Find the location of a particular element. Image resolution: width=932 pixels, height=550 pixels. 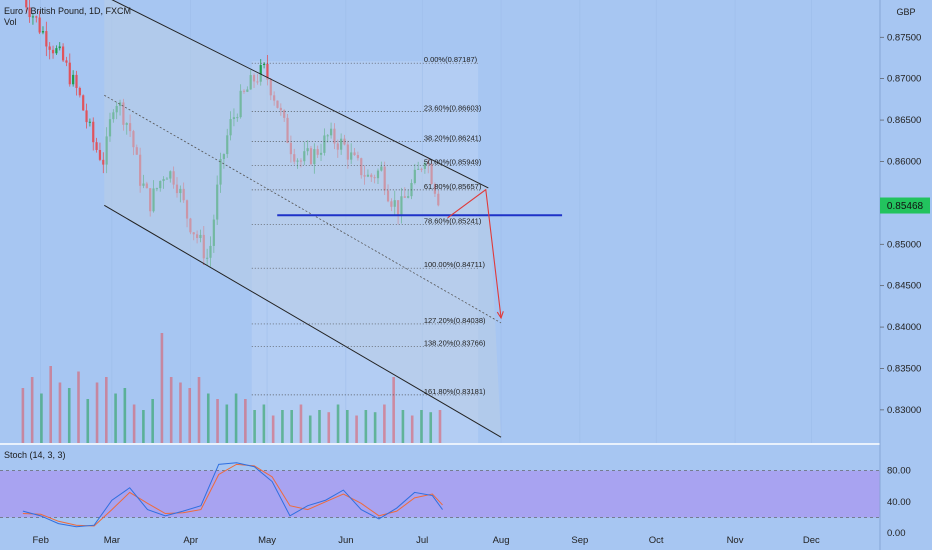

channel-upper-line is located at coordinates (300, 94).